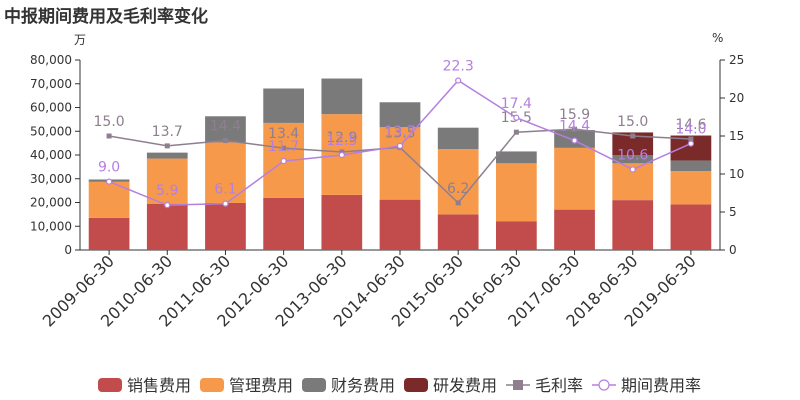 Image resolution: width=800 pixels, height=400 pixels. What do you see at coordinates (458, 67) in the screenshot?
I see `data-label: 22.3` at bounding box center [458, 67].